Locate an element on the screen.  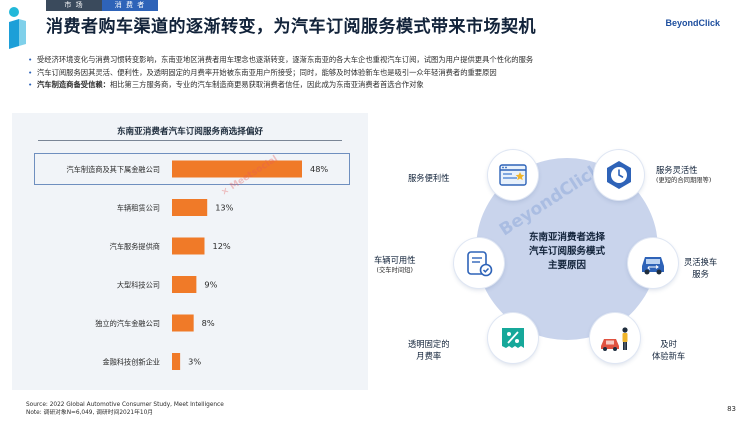
label-availability: 车辆可用性 (交车时间短) is located at coordinates (395, 264).